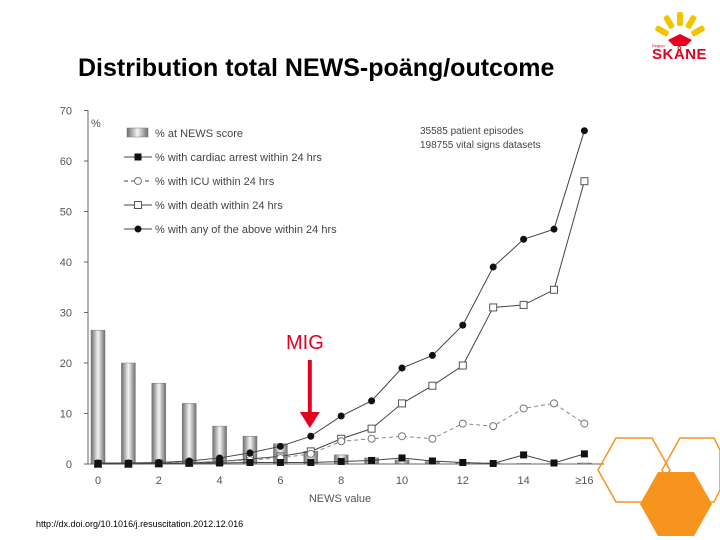 This screenshot has width=720, height=540. I want to click on chart-note: 198755 vital signs datasets, so click(480, 145).